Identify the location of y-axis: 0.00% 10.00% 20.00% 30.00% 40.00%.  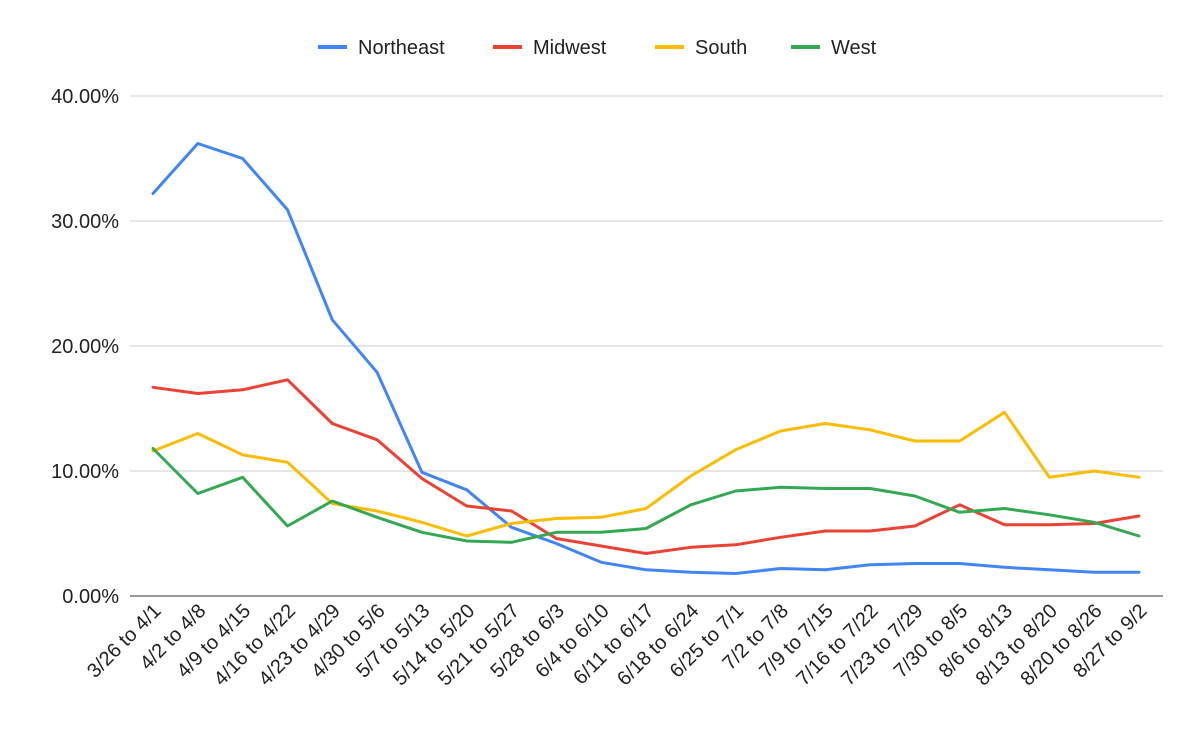
(85, 347).